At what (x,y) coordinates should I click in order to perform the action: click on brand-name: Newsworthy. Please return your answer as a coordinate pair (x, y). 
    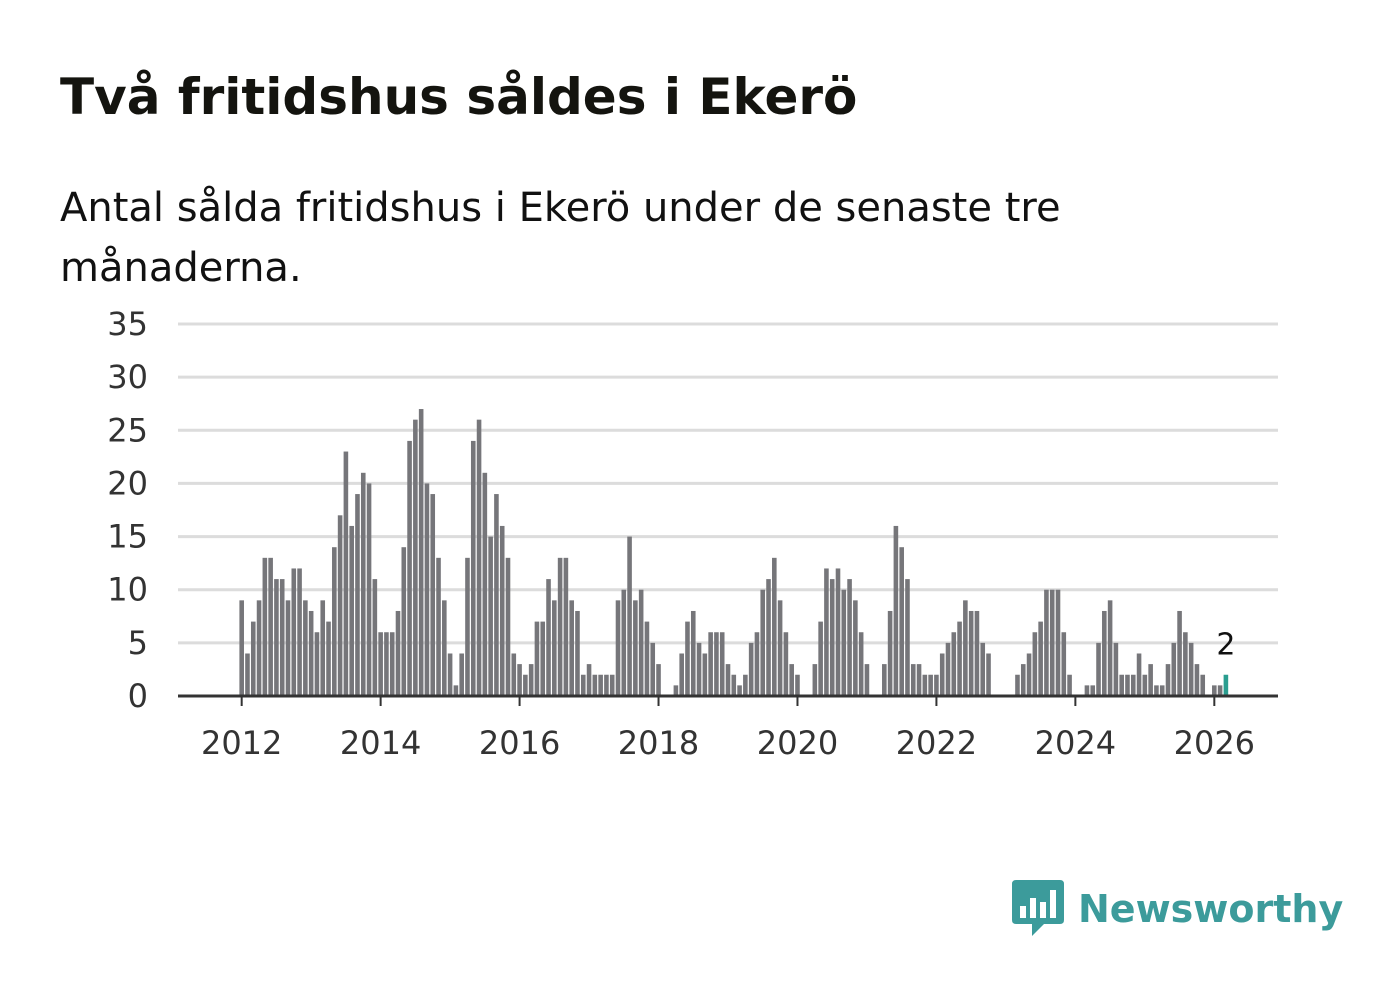
    Looking at the image, I should click on (1211, 909).